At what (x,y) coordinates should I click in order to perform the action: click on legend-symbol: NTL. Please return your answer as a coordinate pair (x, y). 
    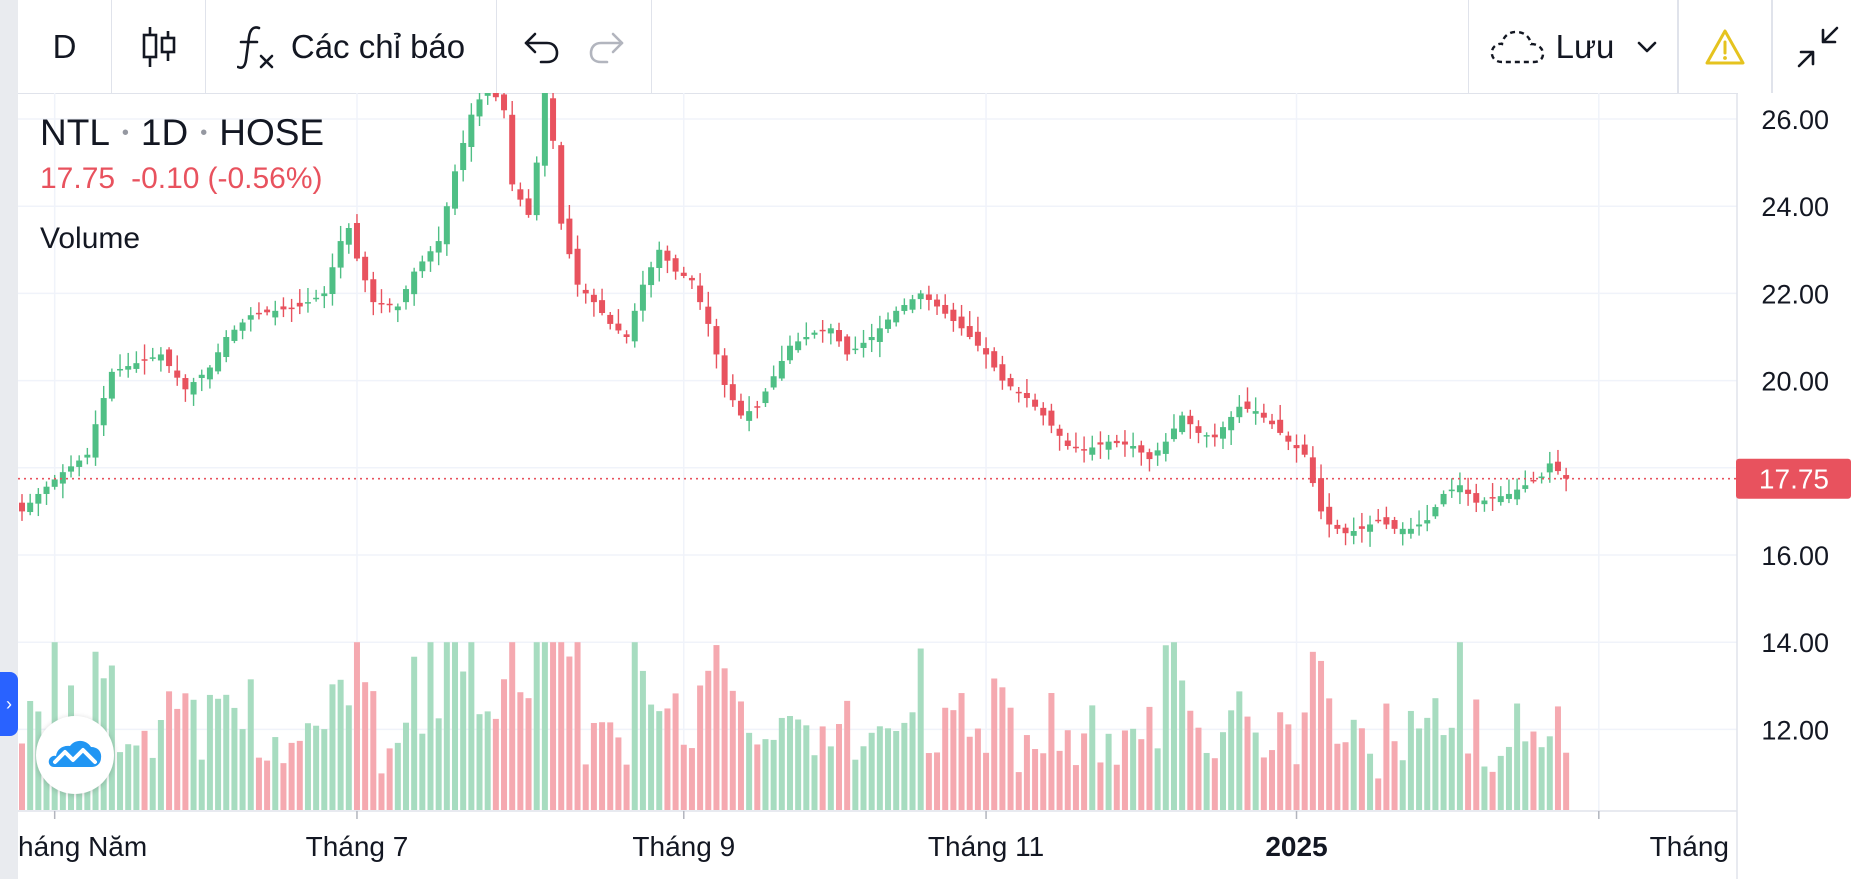
    Looking at the image, I should click on (75, 132).